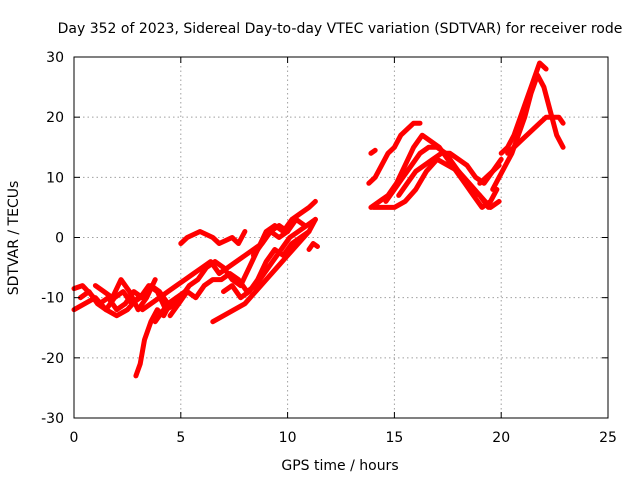 The height and width of the screenshot is (480, 640). What do you see at coordinates (55, 118) in the screenshot?
I see `y-tick-label: 20` at bounding box center [55, 118].